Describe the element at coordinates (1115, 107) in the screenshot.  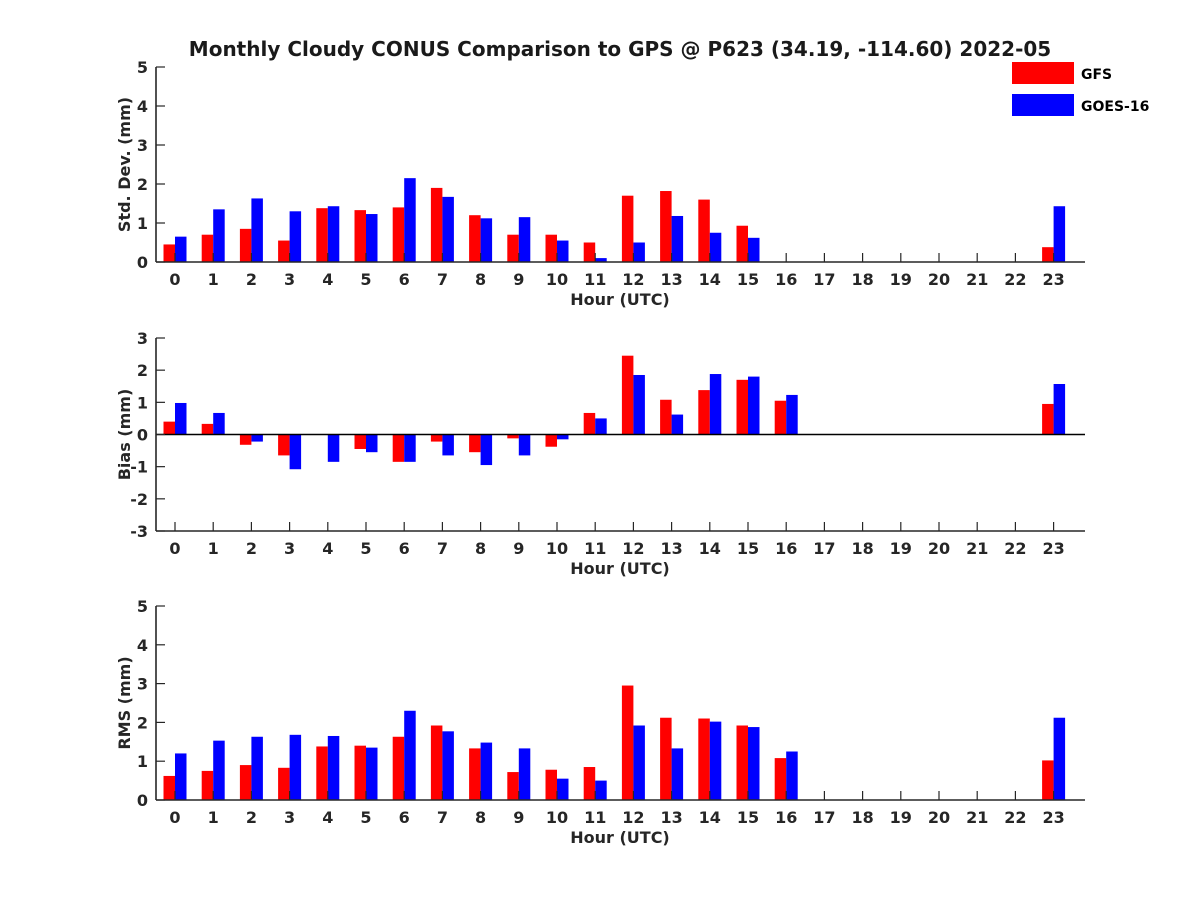
I see `legend-label-goes16: GOES-16` at that location.